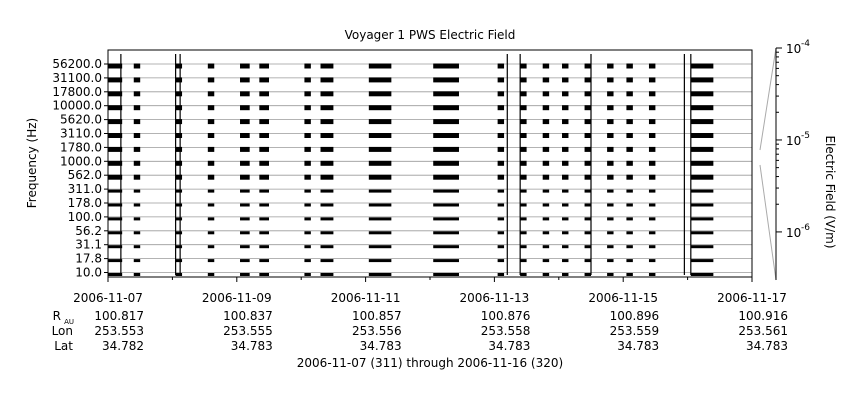 The image size is (860, 400). Describe the element at coordinates (81, 161) in the screenshot. I see `y-tick-label: 1000.0` at that location.